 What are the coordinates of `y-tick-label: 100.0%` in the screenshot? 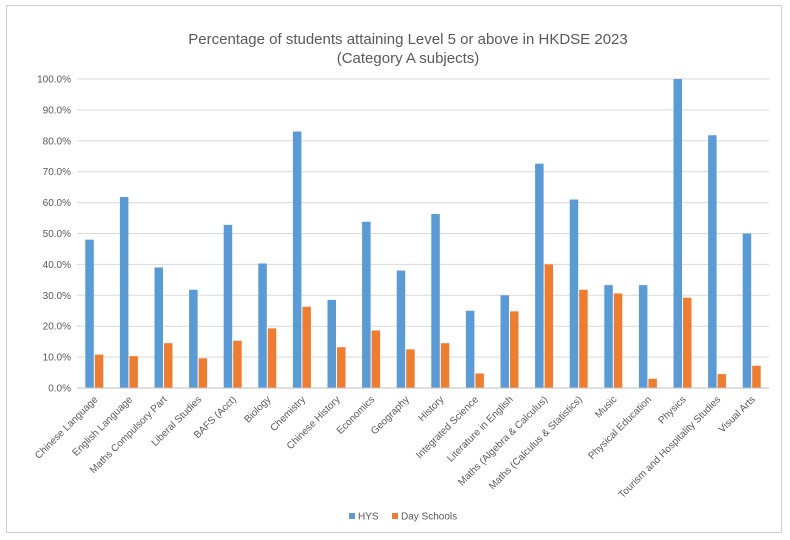 It's located at (54, 80).